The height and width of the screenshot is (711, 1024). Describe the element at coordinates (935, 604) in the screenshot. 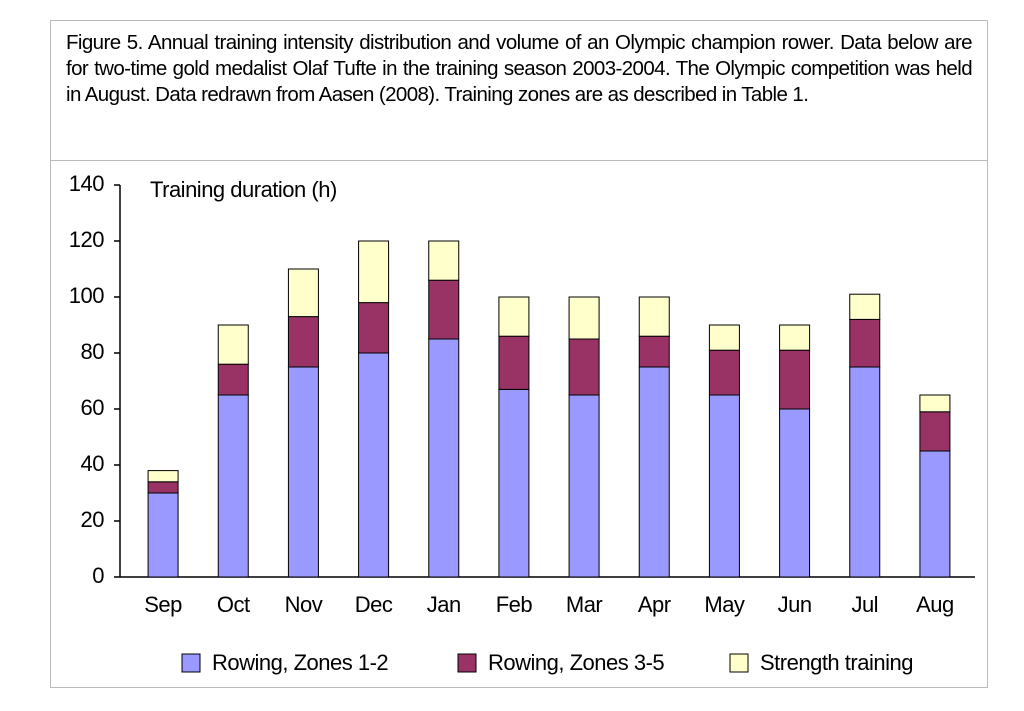

I see `x-tick-label: Aug` at that location.